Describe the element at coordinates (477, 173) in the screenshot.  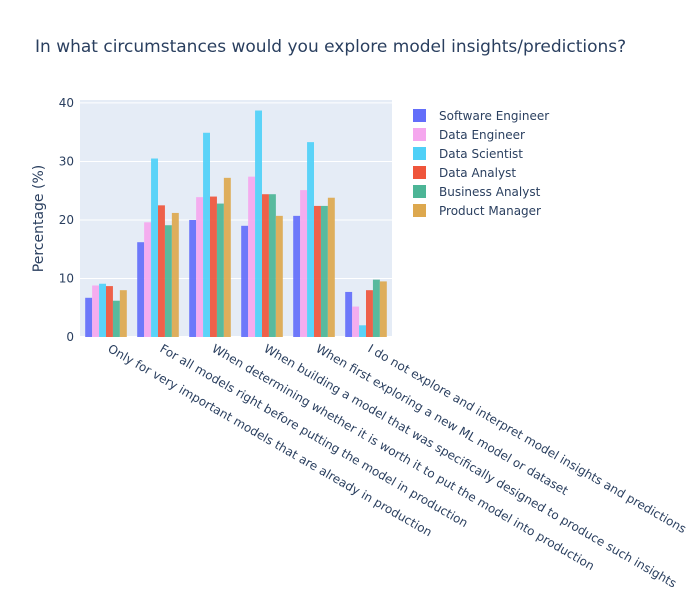
I see `legend-label: Data Analyst` at that location.